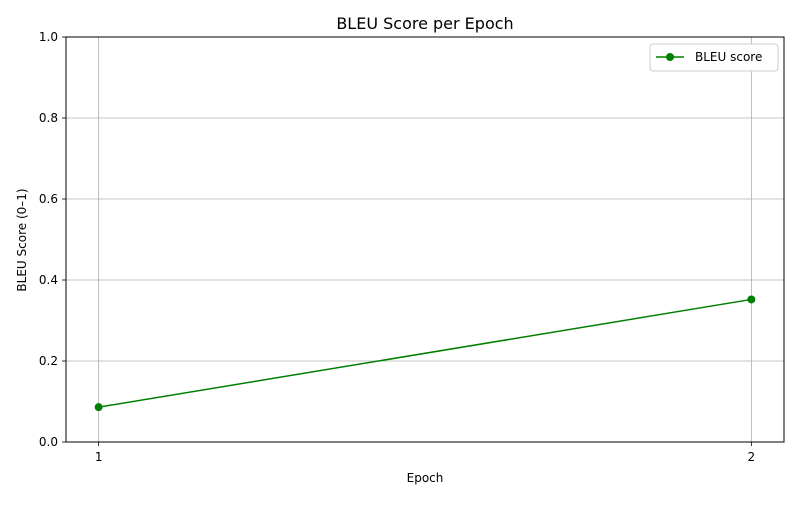 Image resolution: width=800 pixels, height=505 pixels. I want to click on y-axis-label: BLEU Score (0–1), so click(22, 239).